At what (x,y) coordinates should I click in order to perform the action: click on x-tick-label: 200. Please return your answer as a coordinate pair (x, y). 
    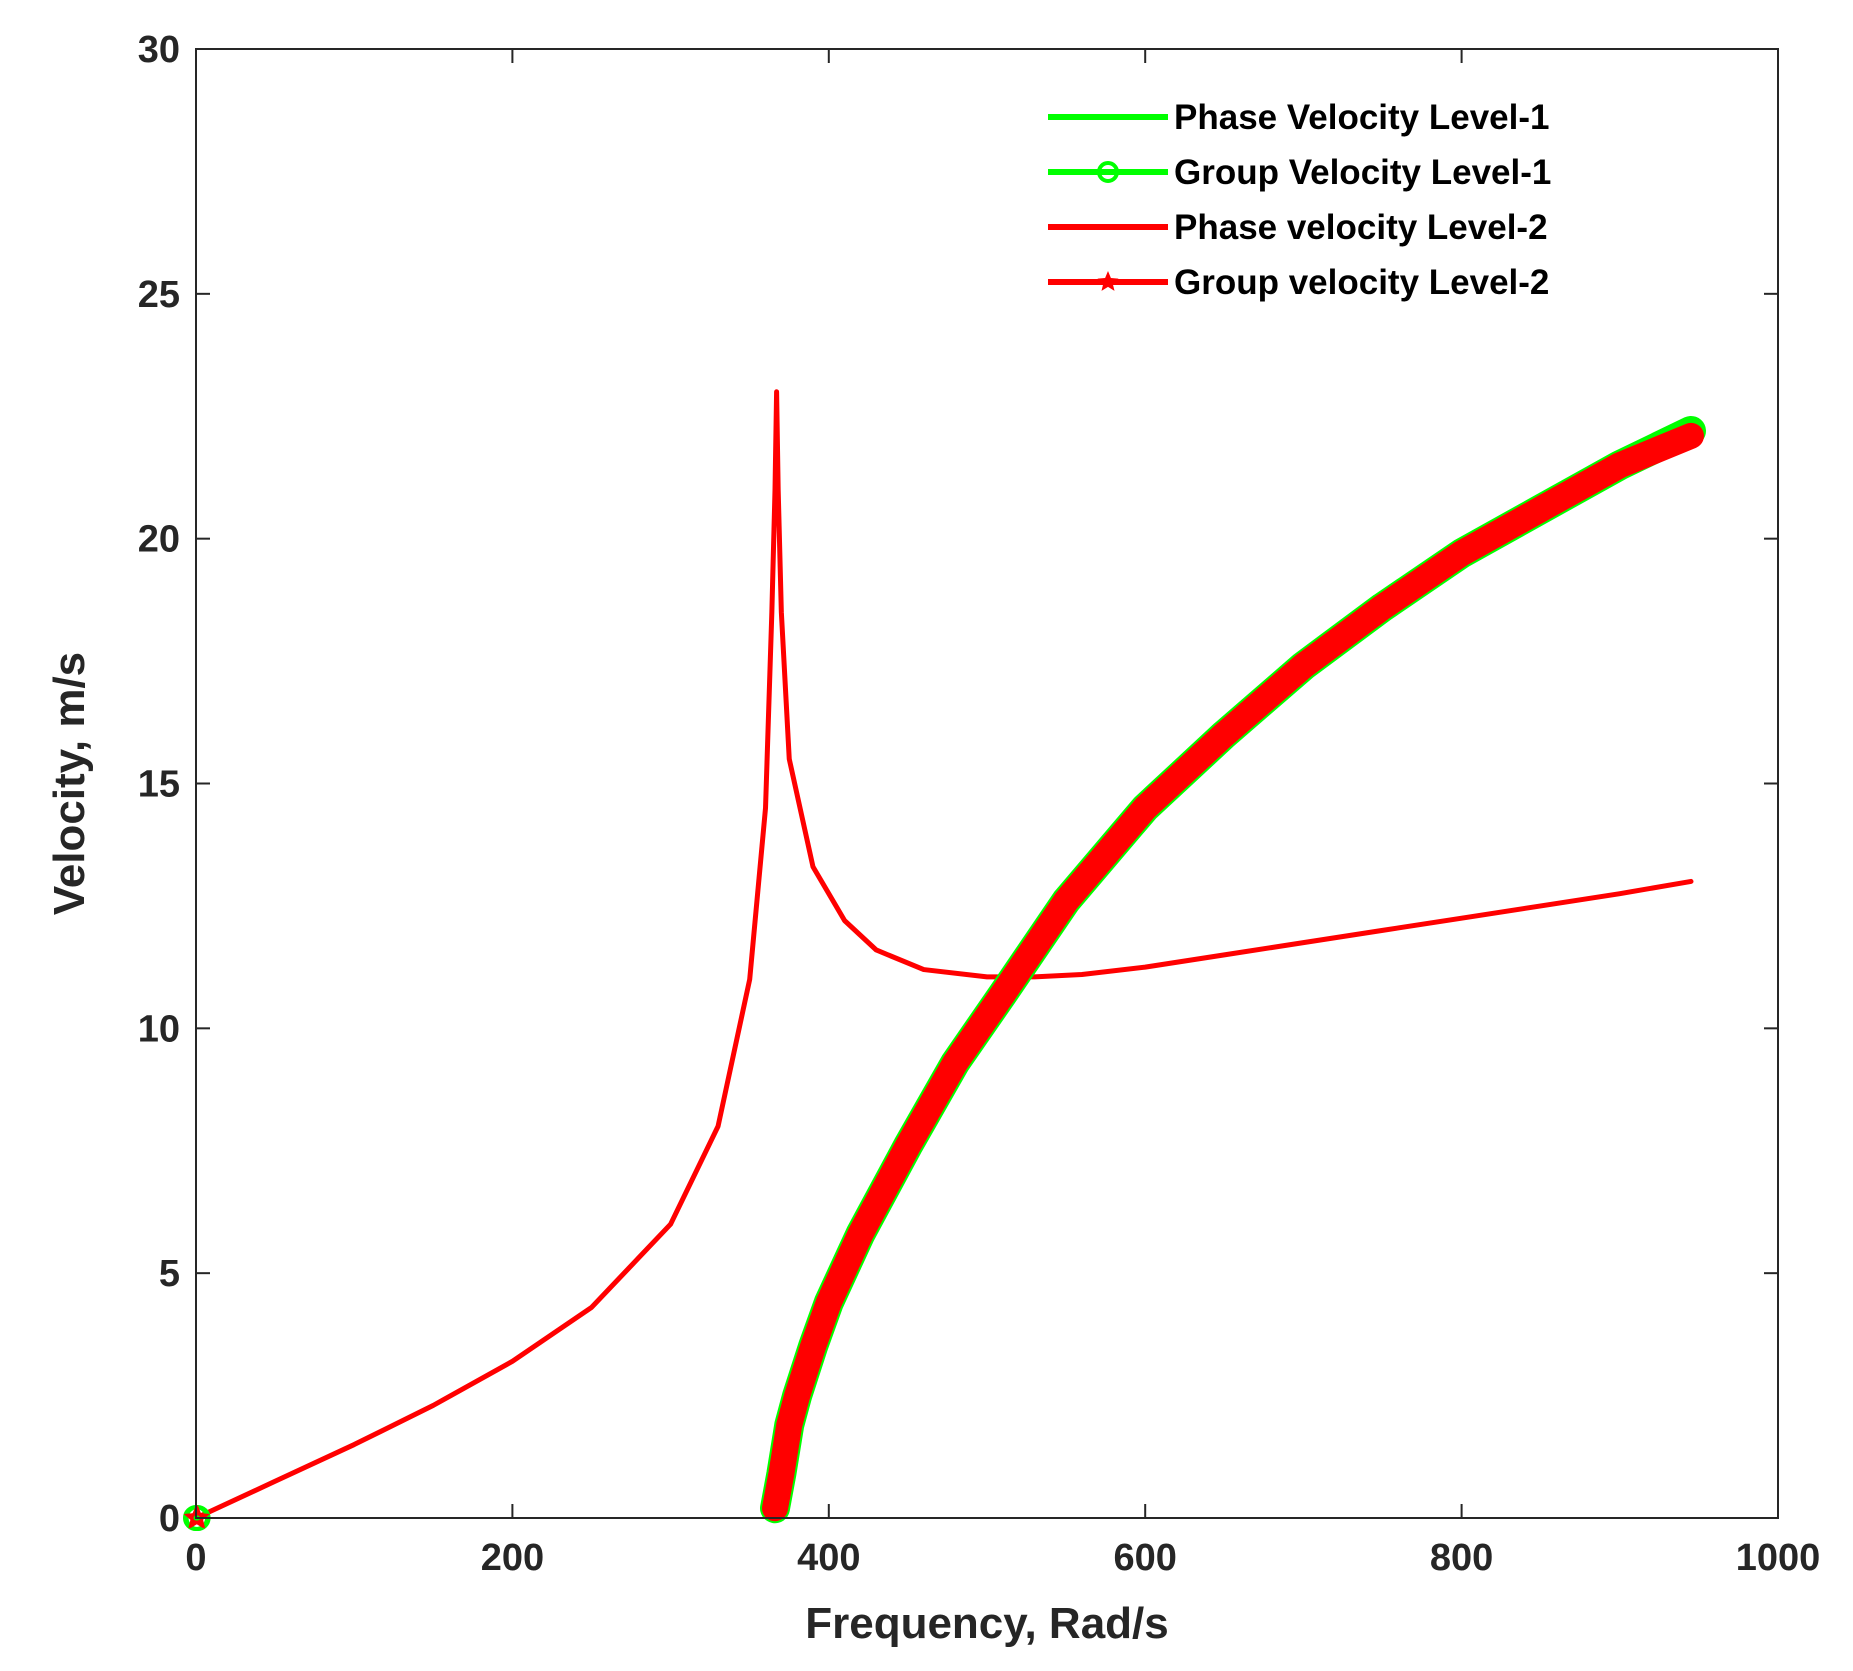
    Looking at the image, I should click on (512, 1558).